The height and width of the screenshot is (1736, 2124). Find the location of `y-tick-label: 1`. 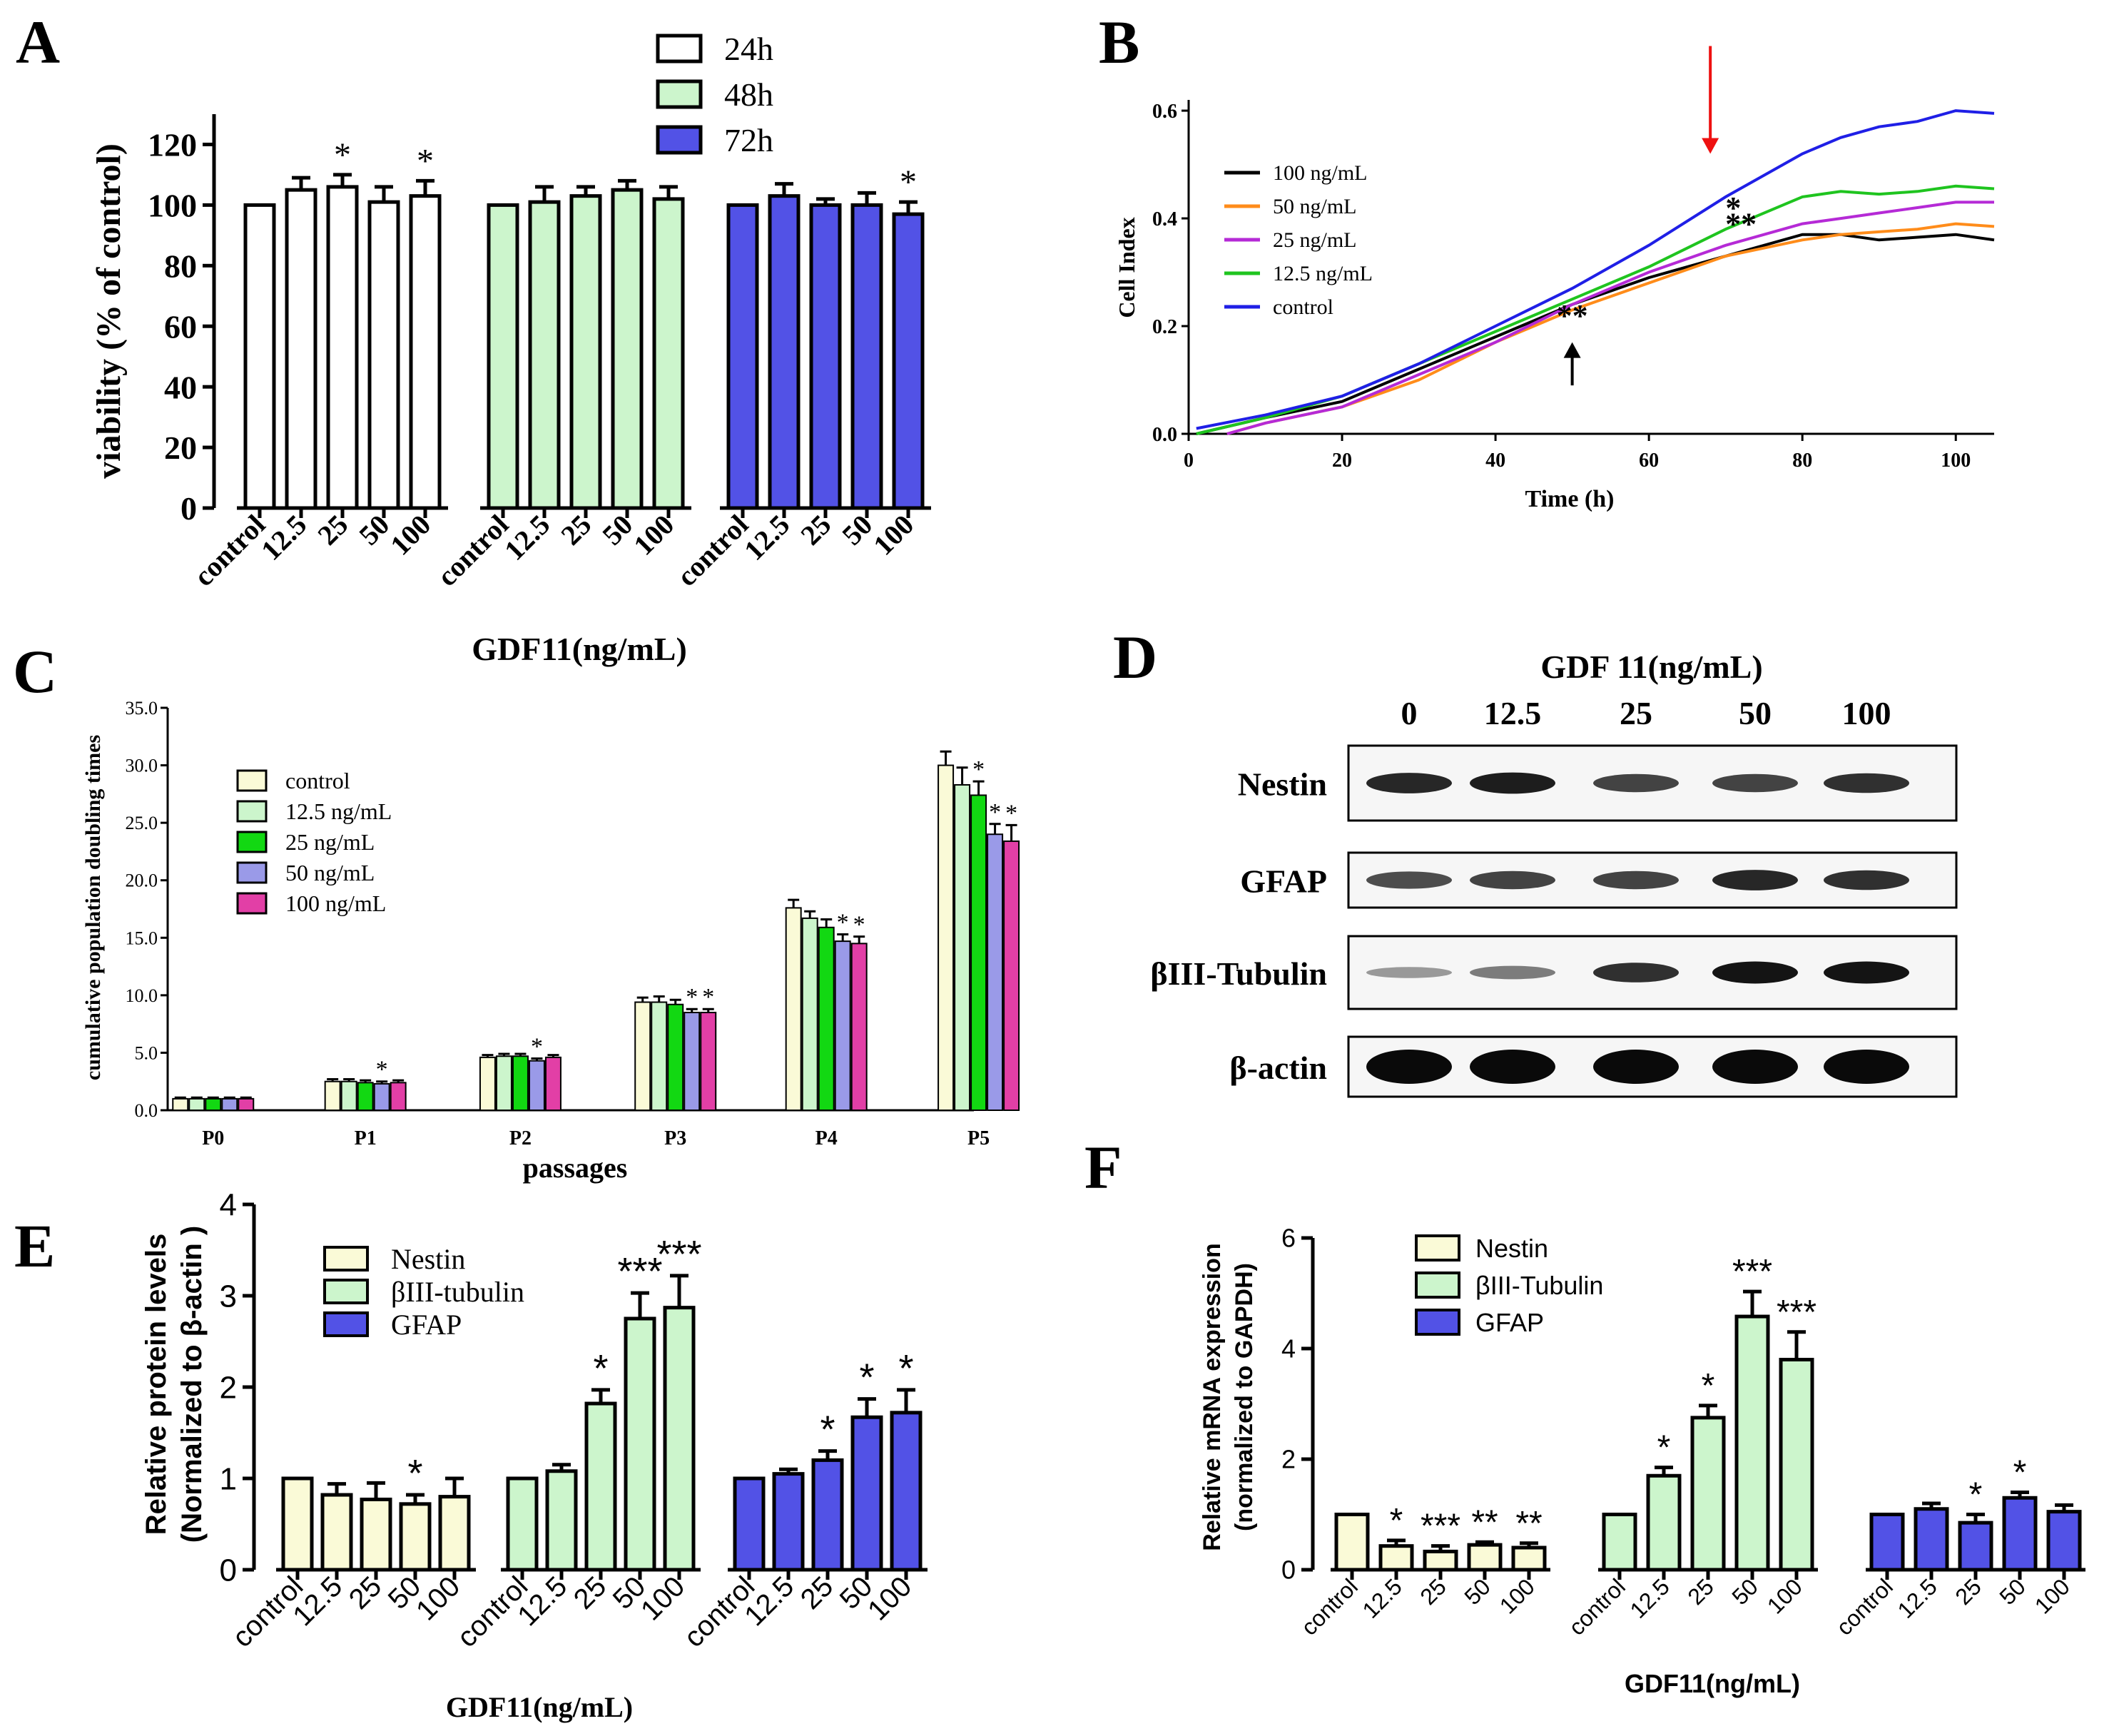

y-tick-label: 1 is located at coordinates (228, 1478).